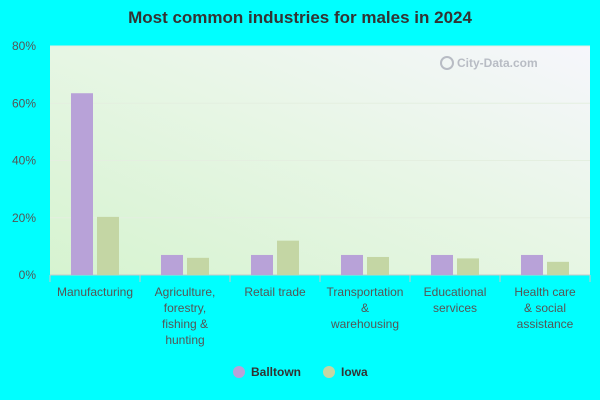  What do you see at coordinates (365, 308) in the screenshot?
I see `x-tick-label: Transportation & warehousing` at bounding box center [365, 308].